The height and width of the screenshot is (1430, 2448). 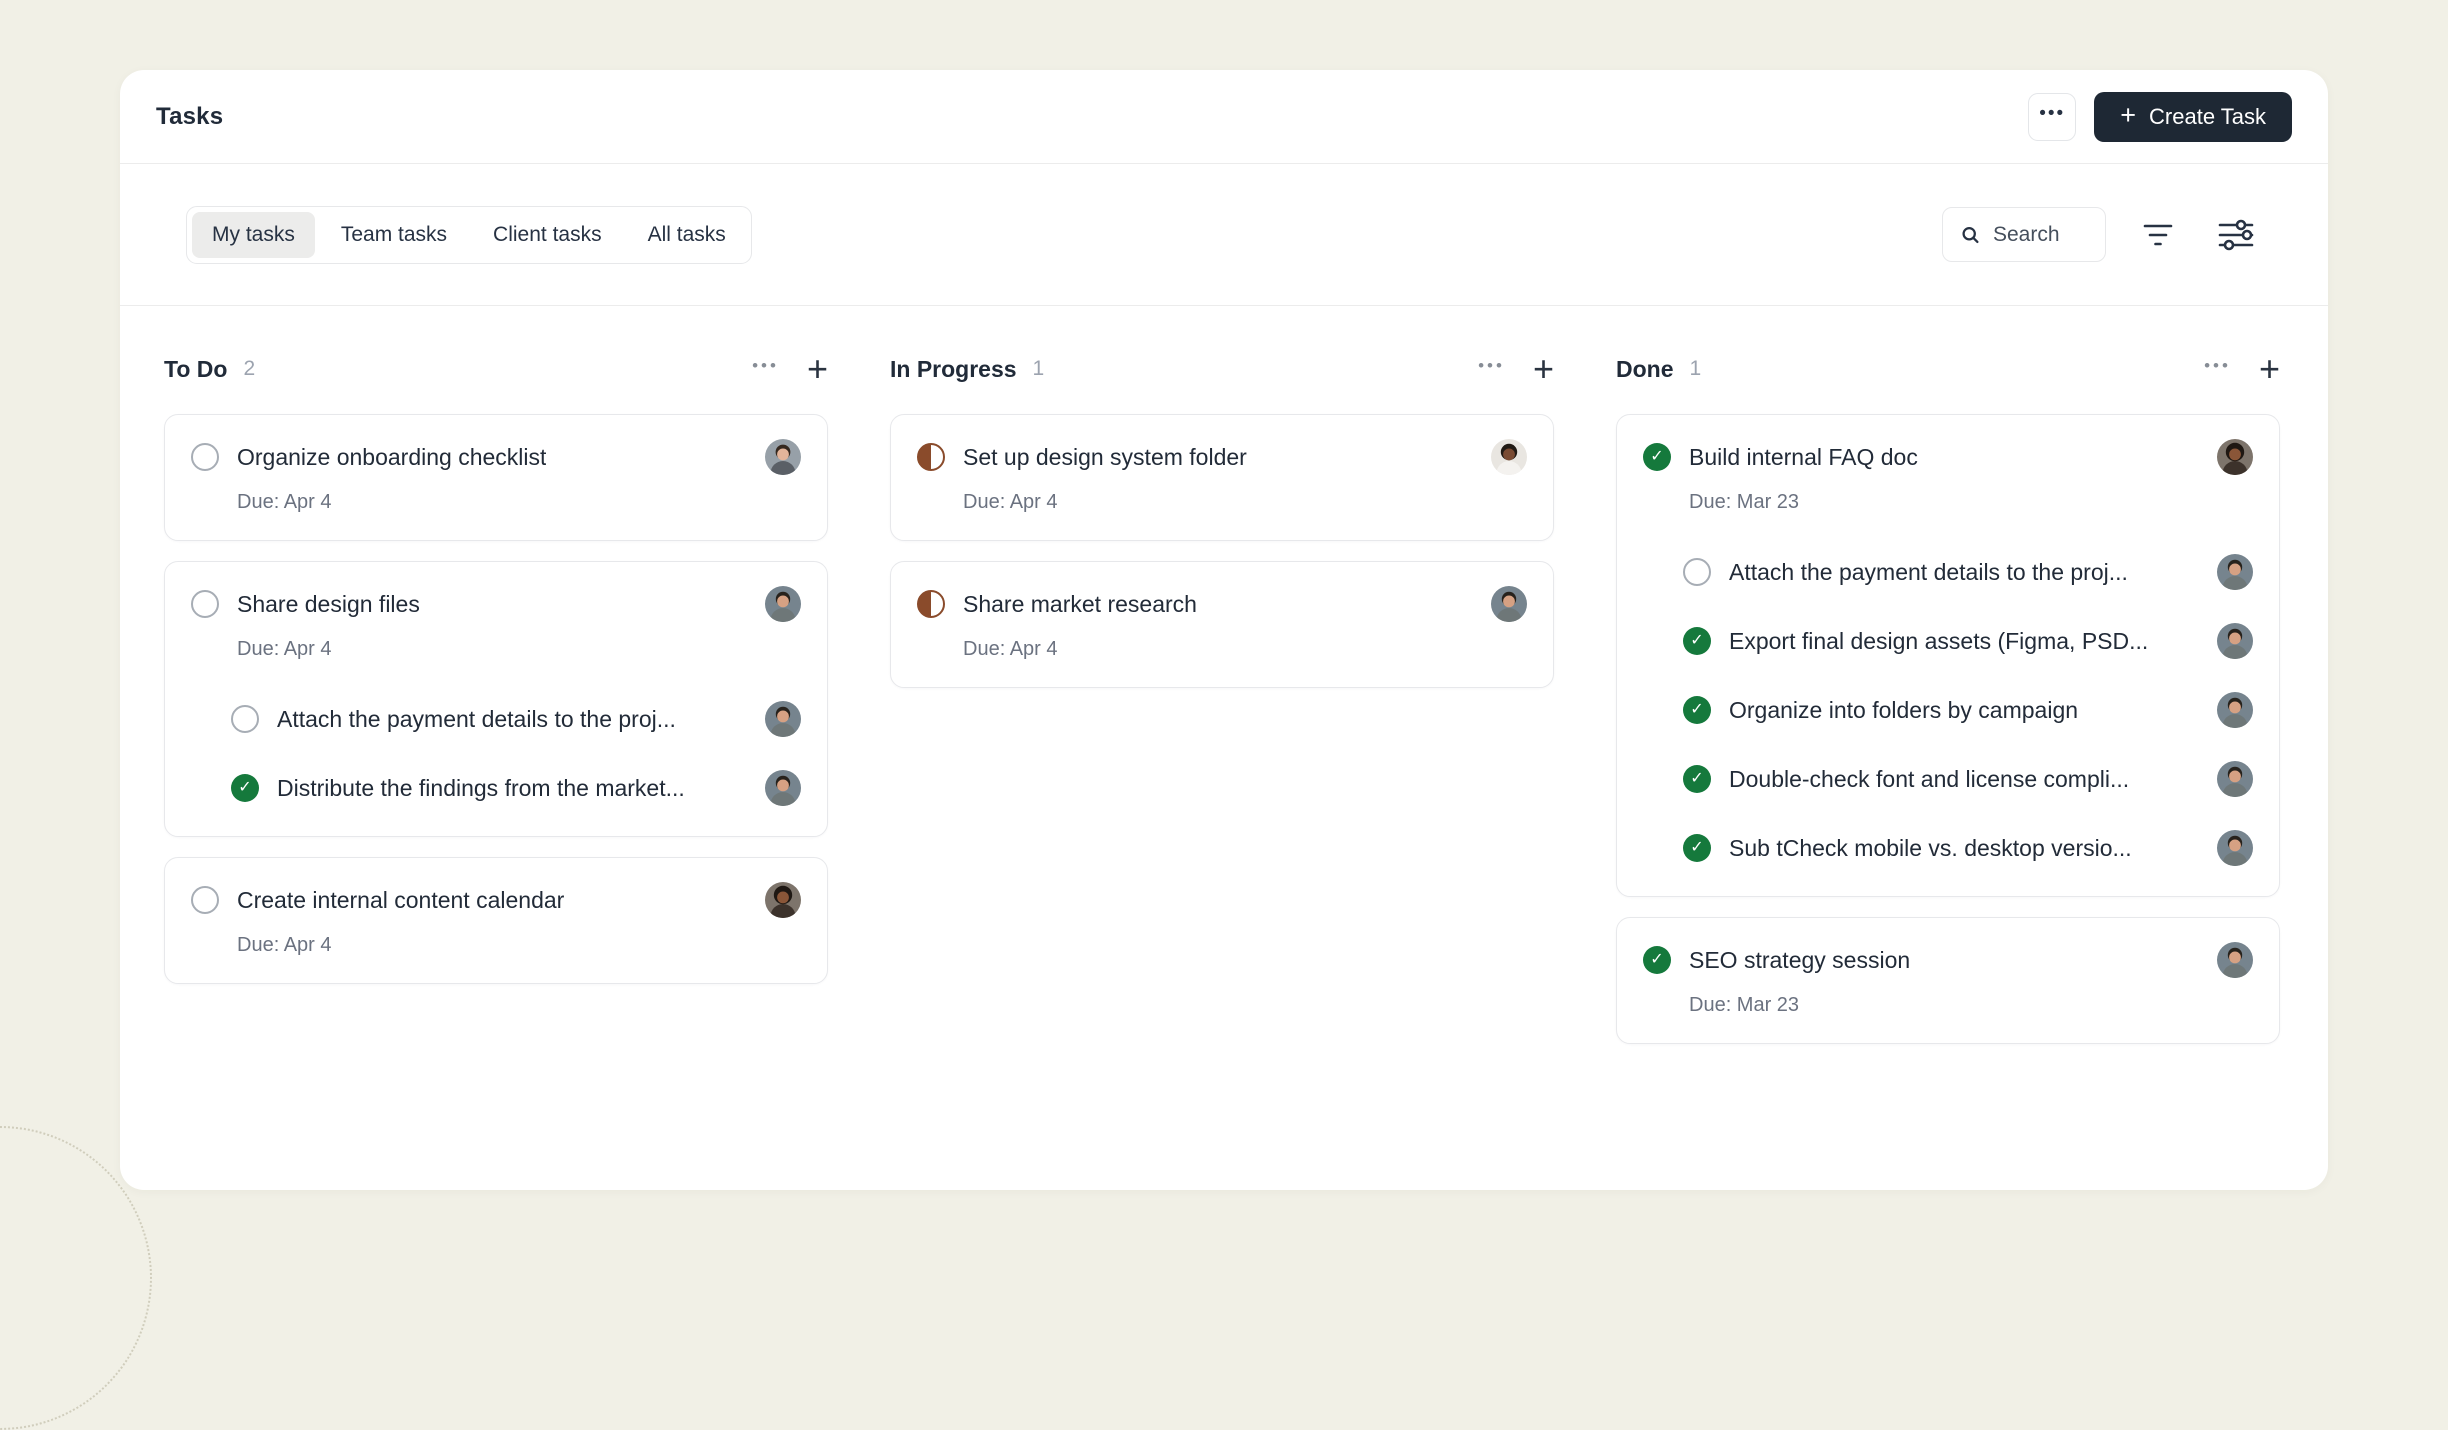 I want to click on create-task-label: Create Task, so click(x=2207, y=116).